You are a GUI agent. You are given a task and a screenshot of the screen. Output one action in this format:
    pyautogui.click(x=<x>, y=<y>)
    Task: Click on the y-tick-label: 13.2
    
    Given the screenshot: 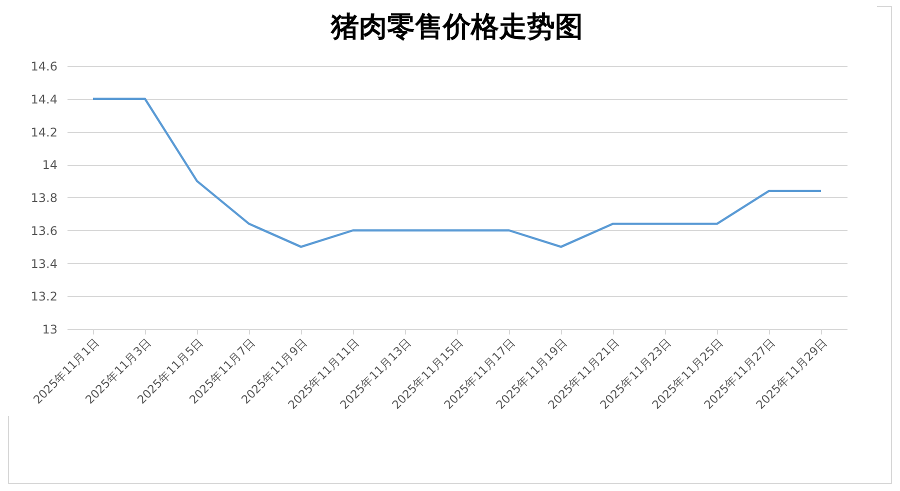 What is the action you would take?
    pyautogui.click(x=44, y=297)
    